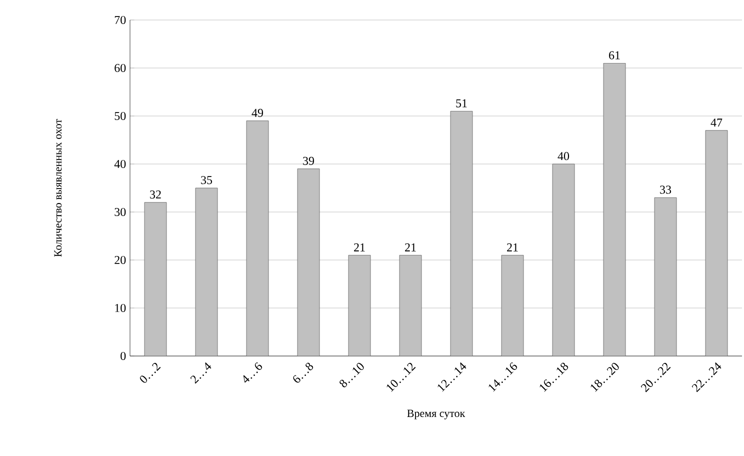  What do you see at coordinates (120, 116) in the screenshot?
I see `y-tick-label: 50` at bounding box center [120, 116].